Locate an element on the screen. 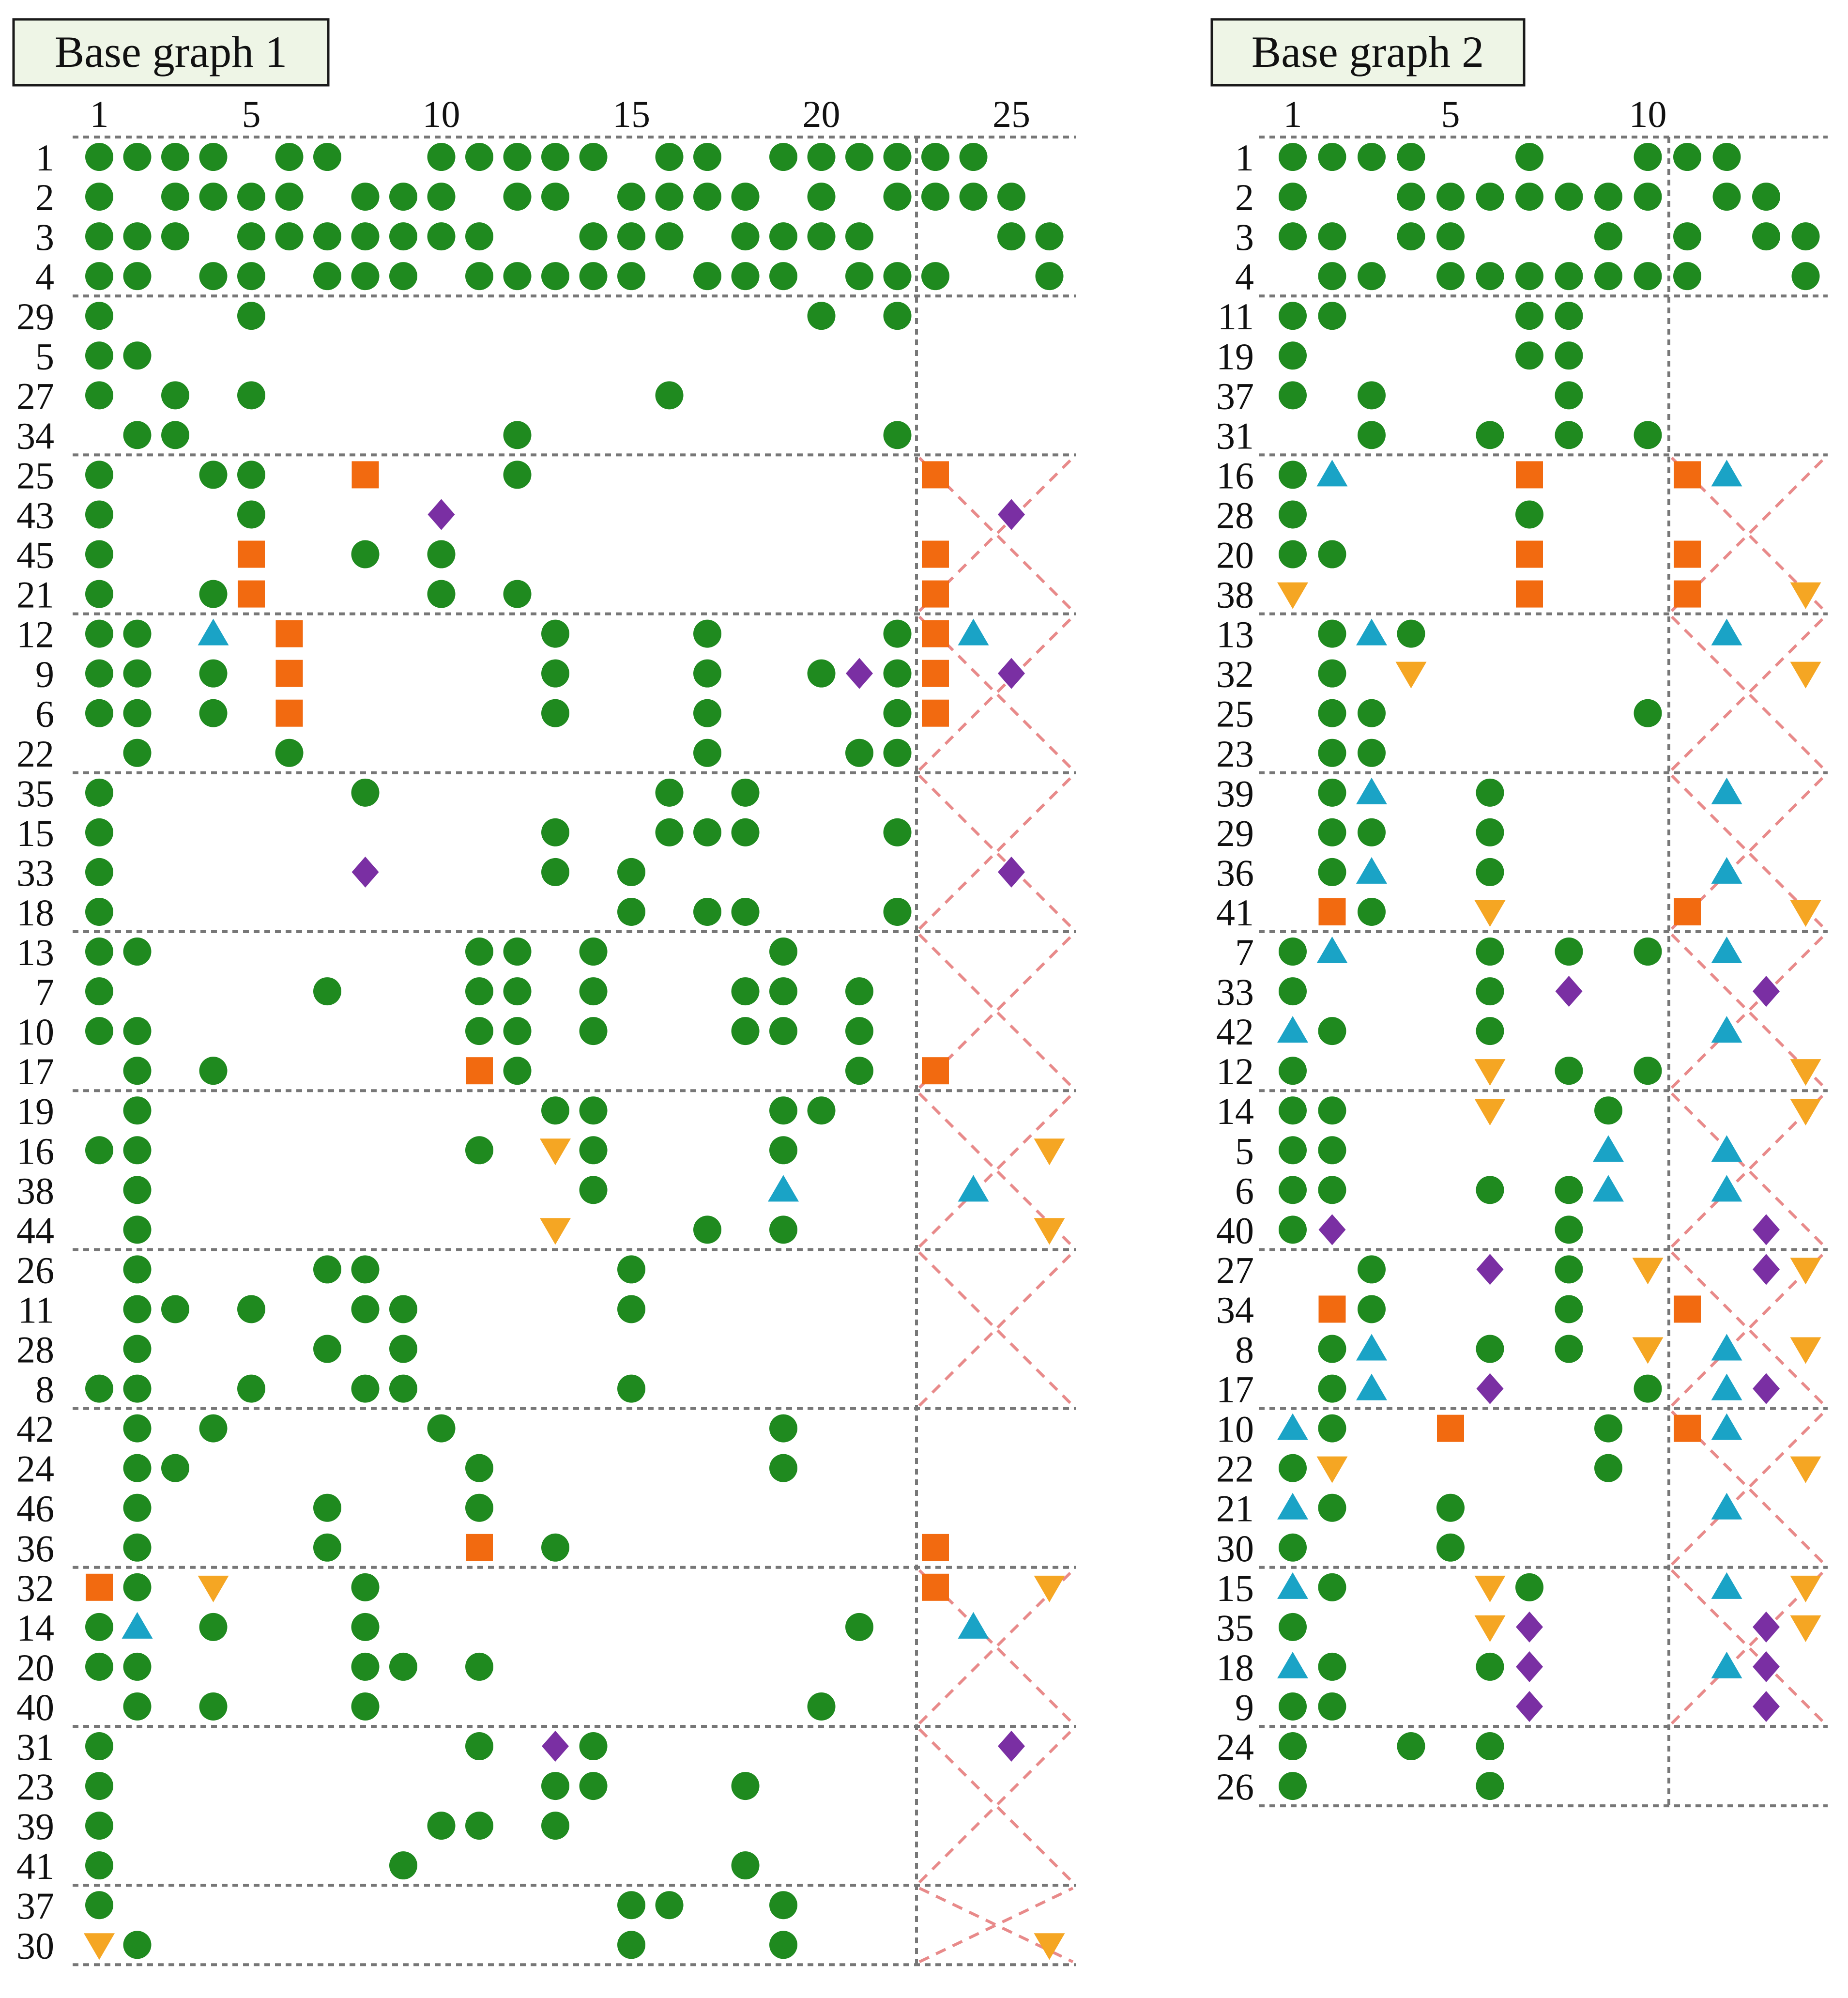  cross-mark-line is located at coordinates (1748, 693).